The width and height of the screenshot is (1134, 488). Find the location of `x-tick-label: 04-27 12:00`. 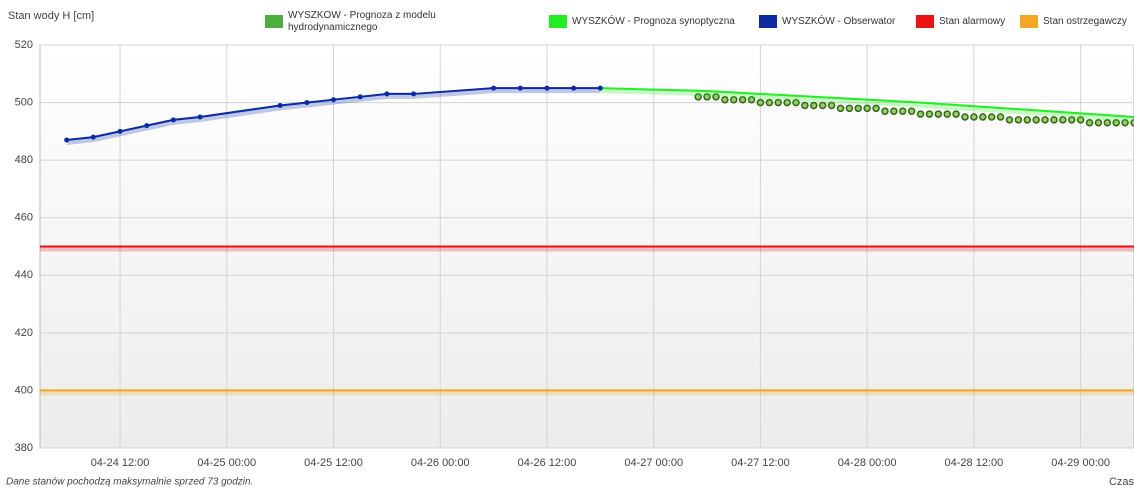

x-tick-label: 04-27 12:00 is located at coordinates (760, 463).